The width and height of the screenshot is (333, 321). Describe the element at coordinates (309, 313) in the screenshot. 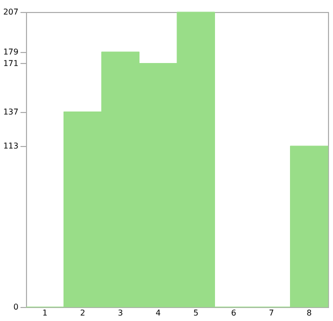

I see `x-tick-label: 8` at that location.